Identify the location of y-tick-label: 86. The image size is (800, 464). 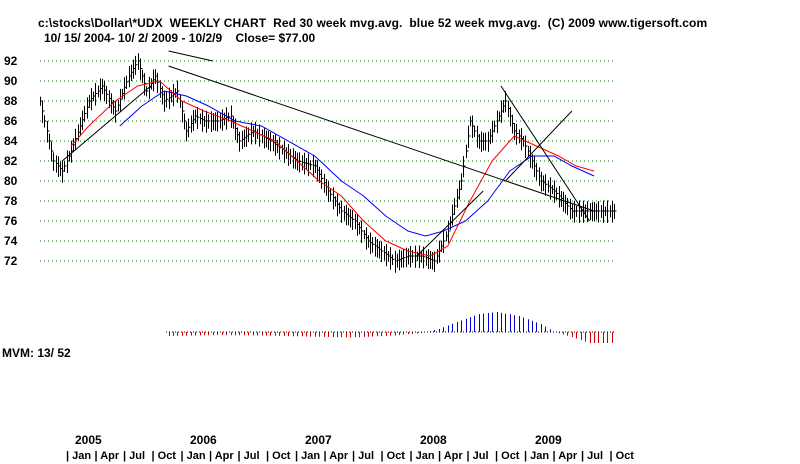
(11, 121).